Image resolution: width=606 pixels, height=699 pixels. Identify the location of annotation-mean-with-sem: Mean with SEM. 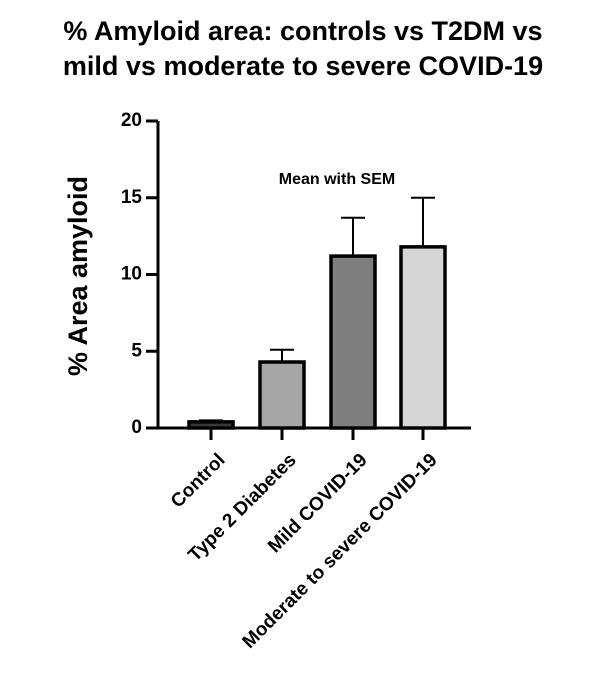
(337, 179).